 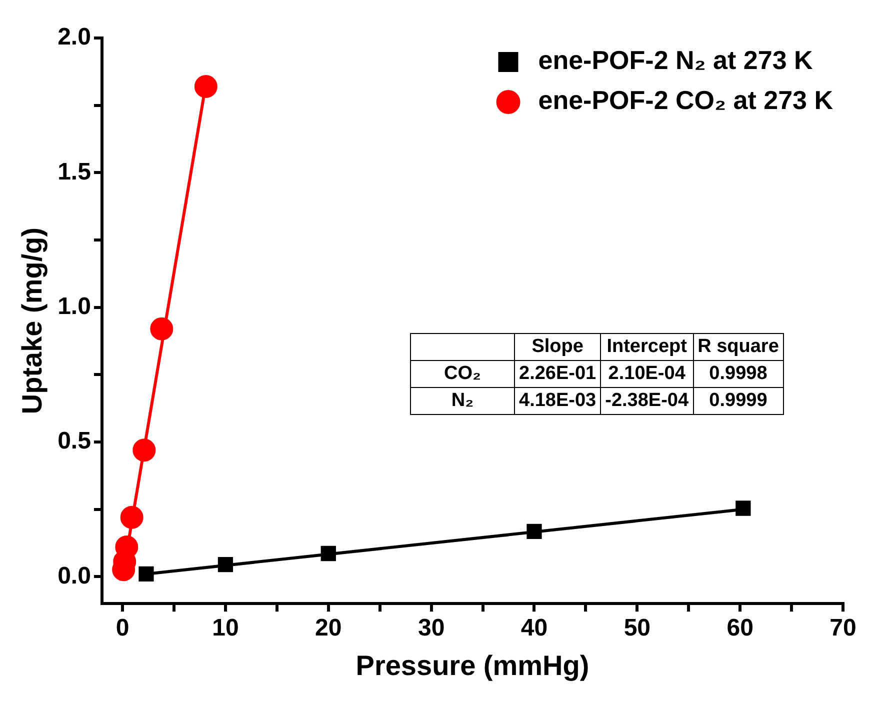 I want to click on annotation: Slope, so click(x=557, y=347).